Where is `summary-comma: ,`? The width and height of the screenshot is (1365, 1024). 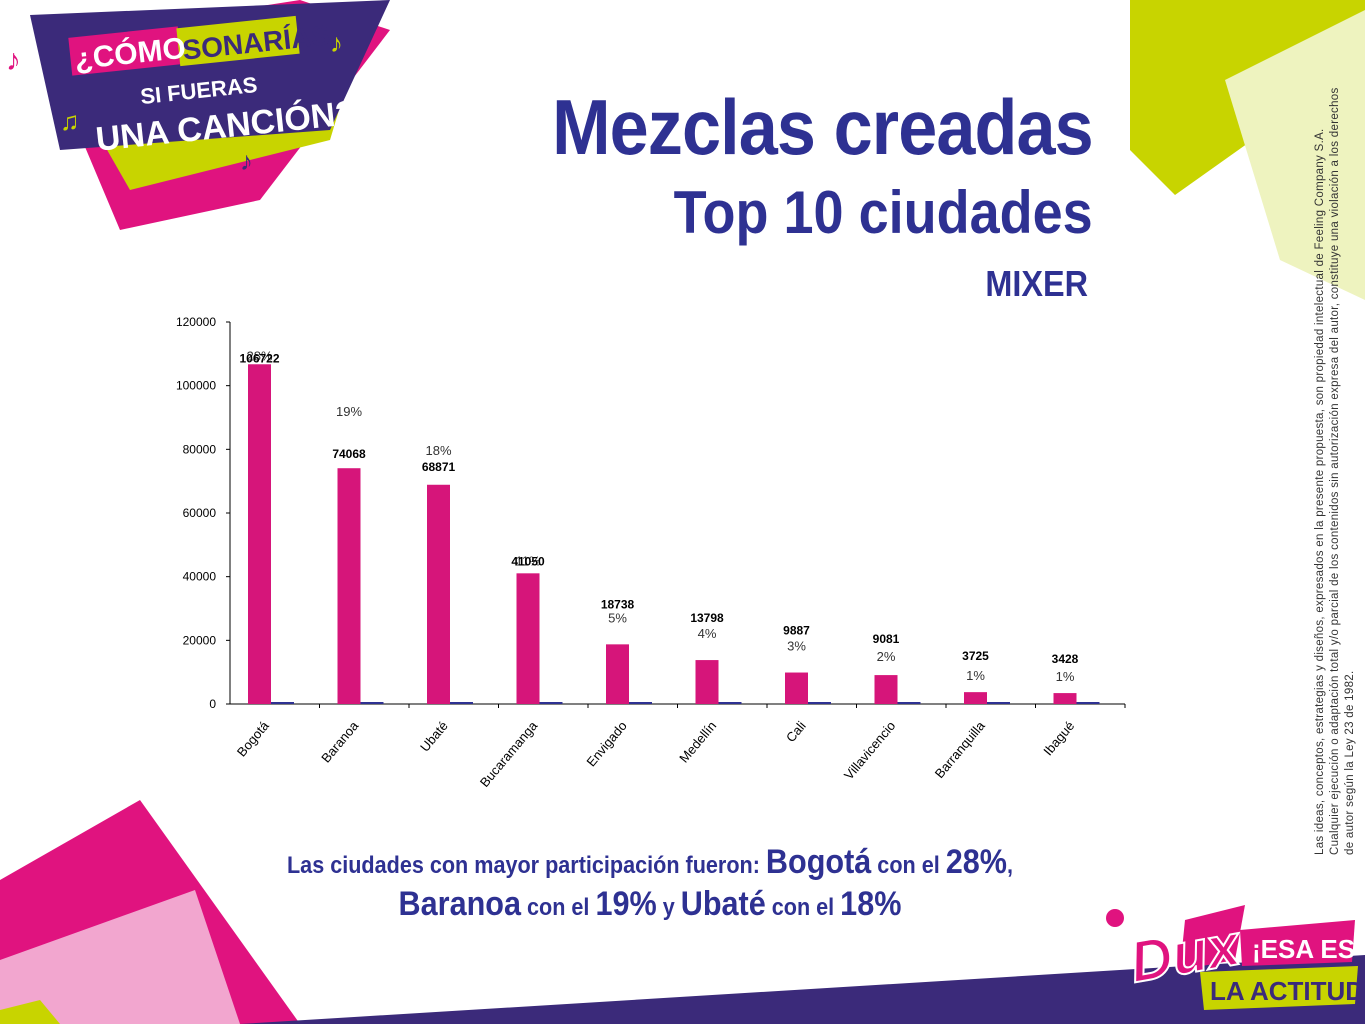 summary-comma: , is located at coordinates (1009, 865).